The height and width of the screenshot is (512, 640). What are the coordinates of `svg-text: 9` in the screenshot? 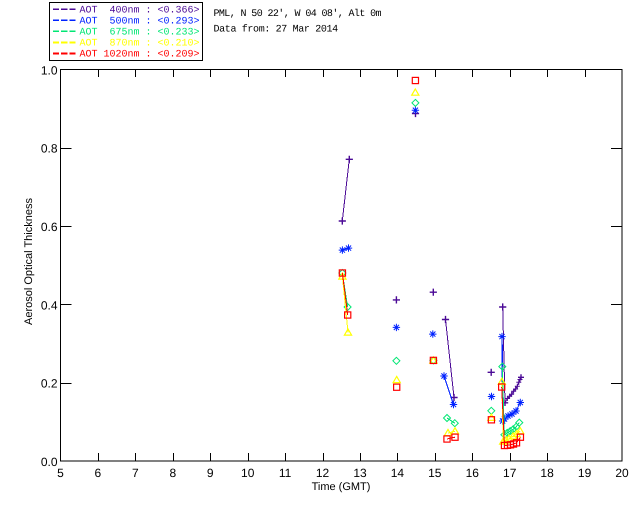 It's located at (210, 473).